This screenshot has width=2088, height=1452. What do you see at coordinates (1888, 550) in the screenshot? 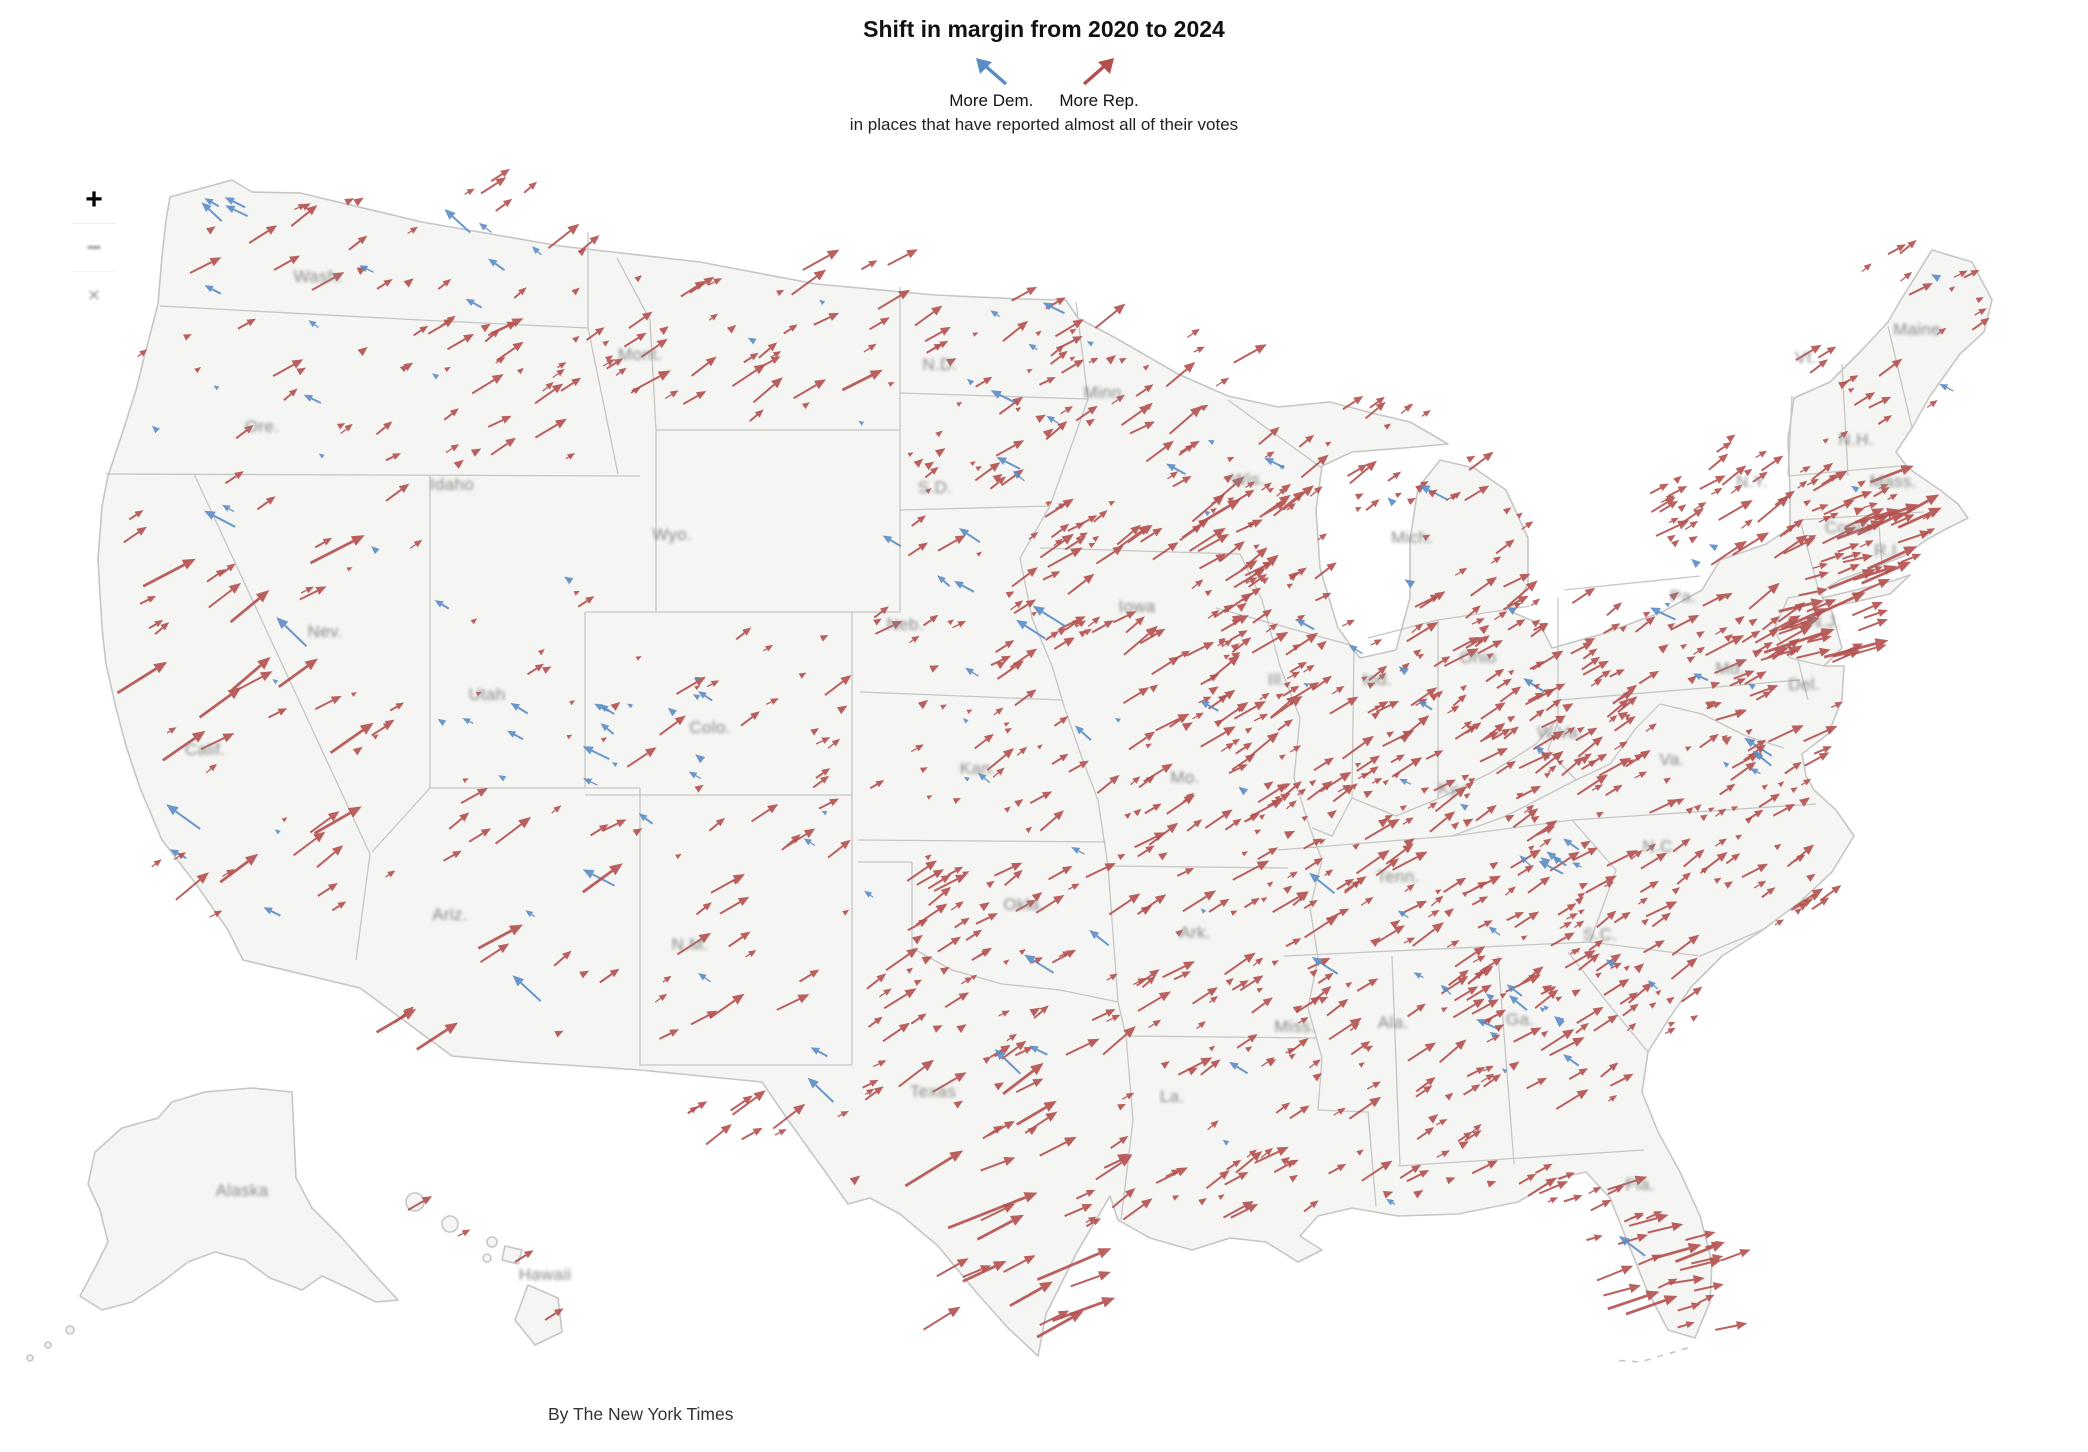
I see `state-label-ri: R.I.` at bounding box center [1888, 550].